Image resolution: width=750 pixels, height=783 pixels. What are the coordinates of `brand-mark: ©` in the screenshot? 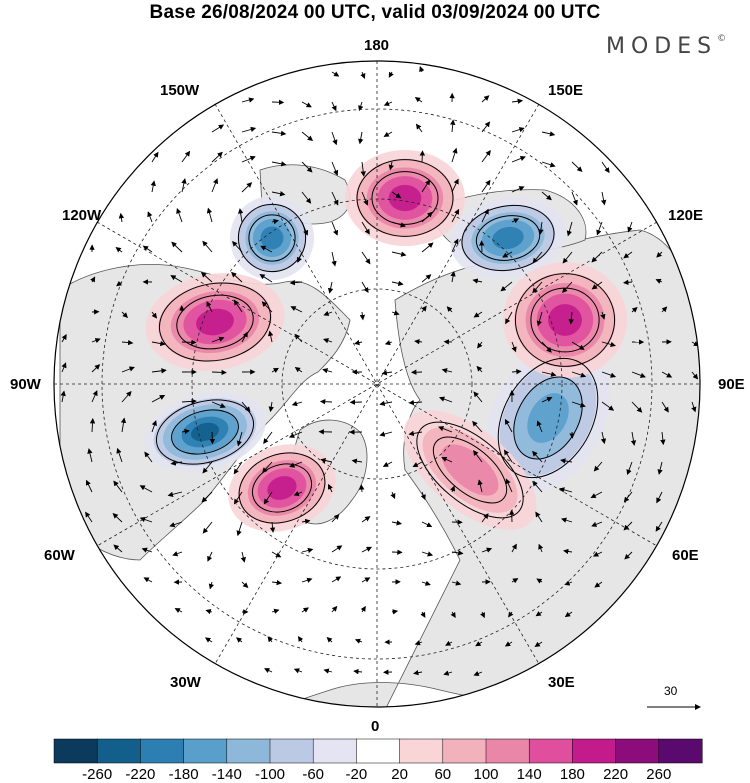 It's located at (722, 39).